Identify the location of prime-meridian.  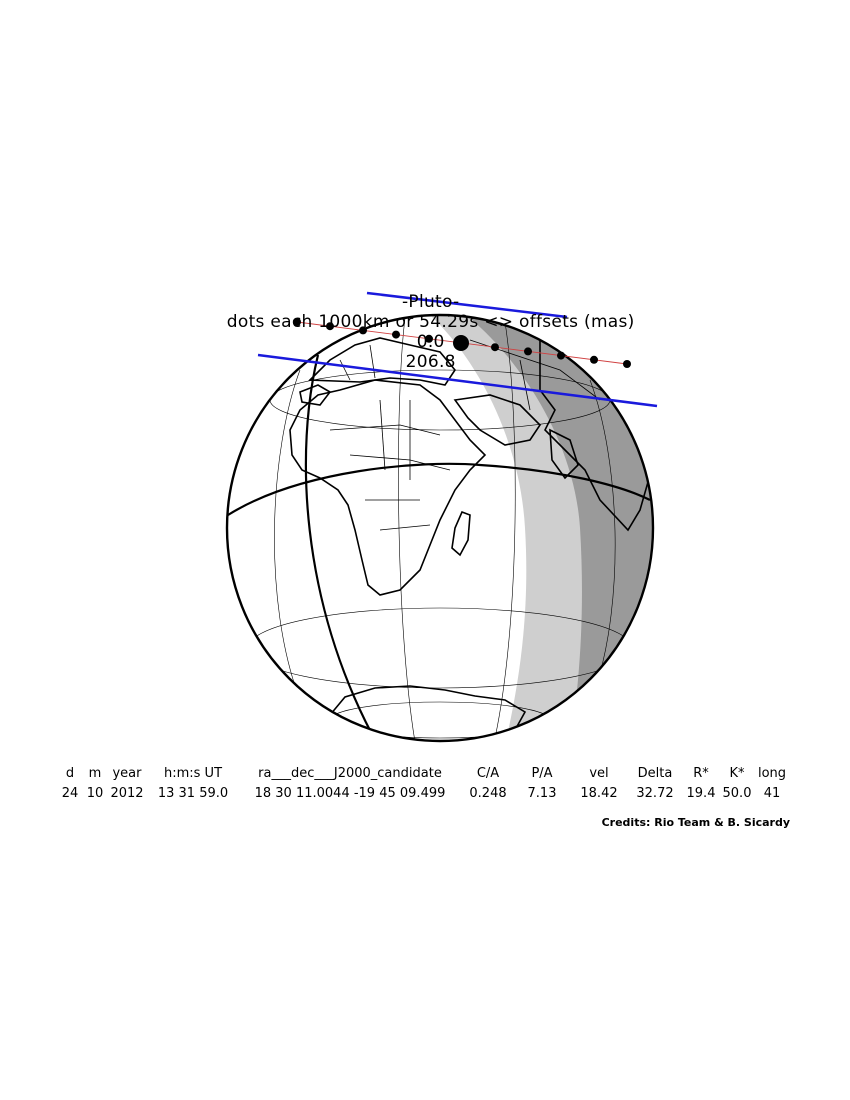
(340, 547).